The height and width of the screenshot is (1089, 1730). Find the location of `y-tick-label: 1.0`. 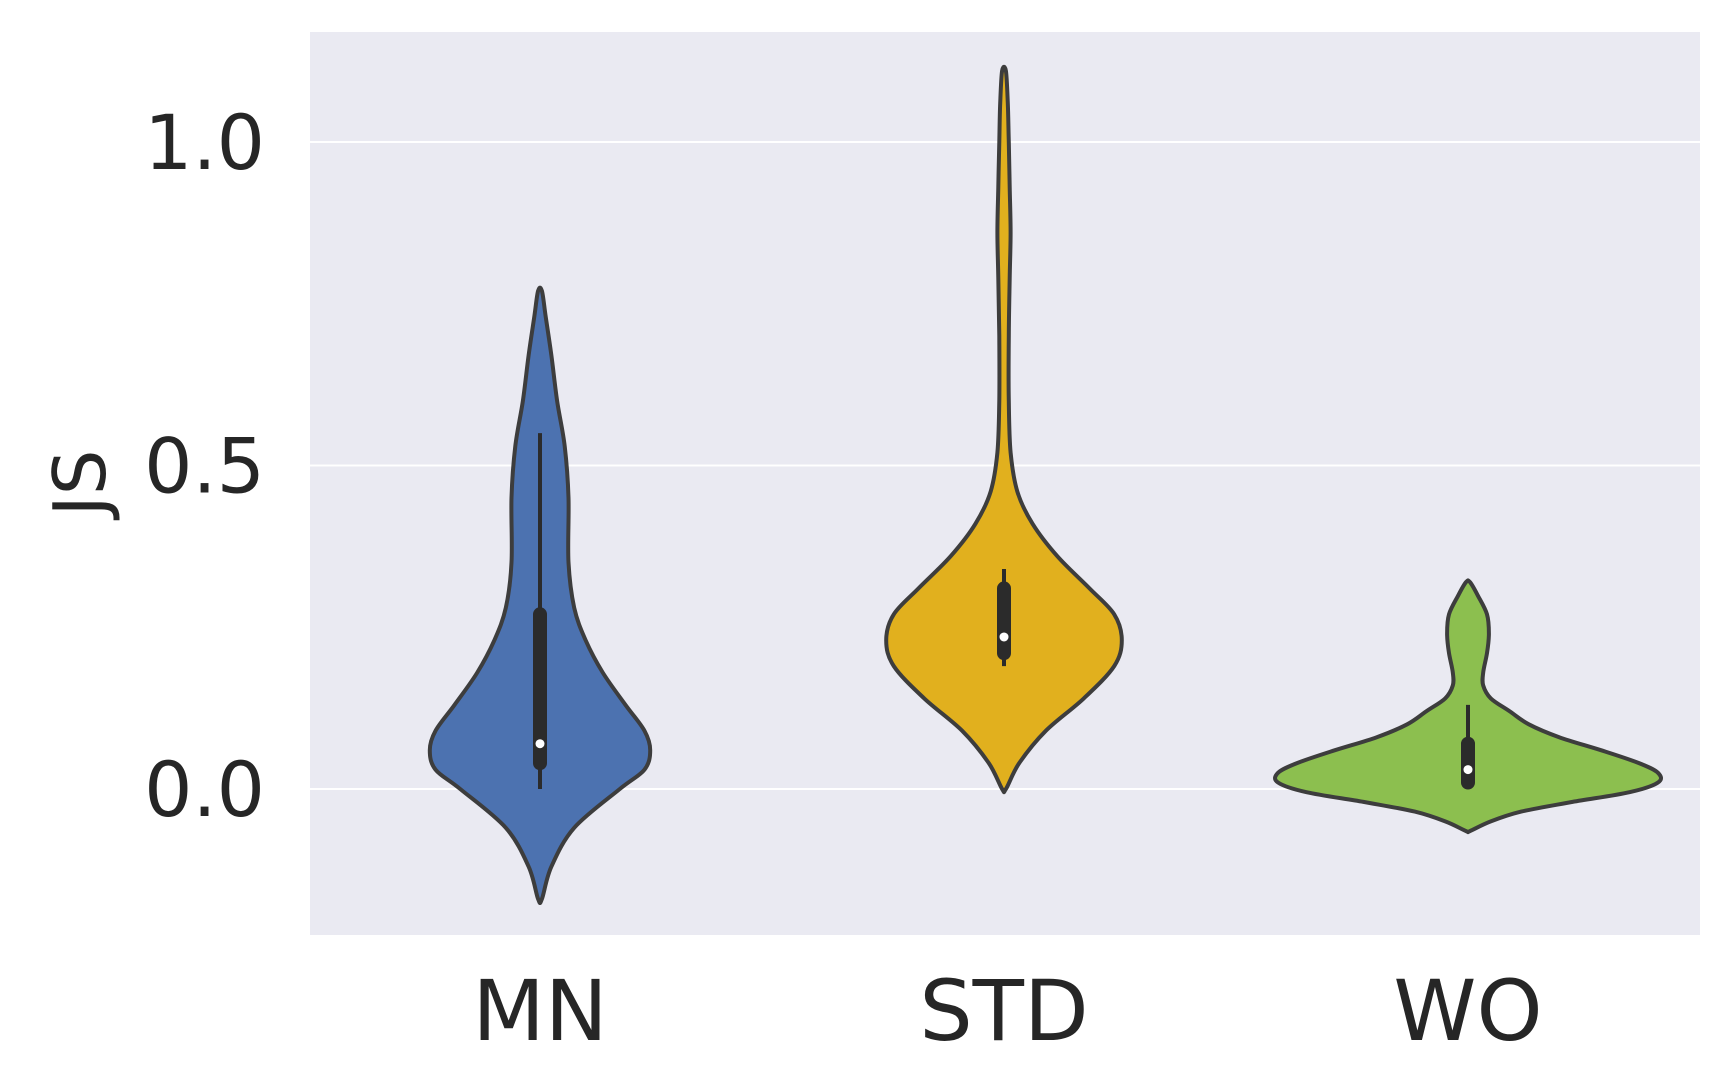

y-tick-label: 1.0 is located at coordinates (204, 142).